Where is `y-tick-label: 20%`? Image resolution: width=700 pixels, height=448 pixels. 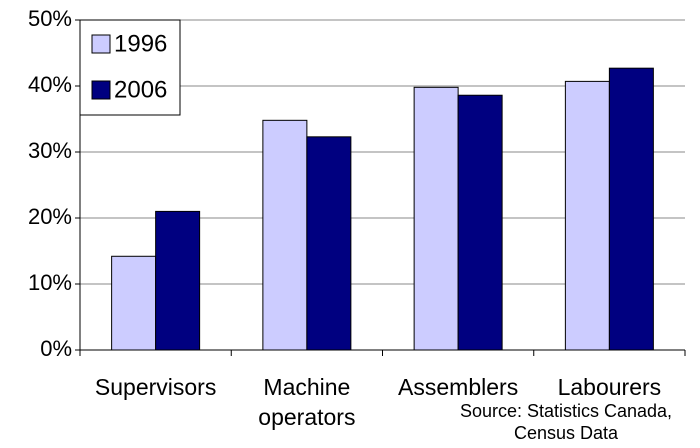 y-tick-label: 20% is located at coordinates (50, 216).